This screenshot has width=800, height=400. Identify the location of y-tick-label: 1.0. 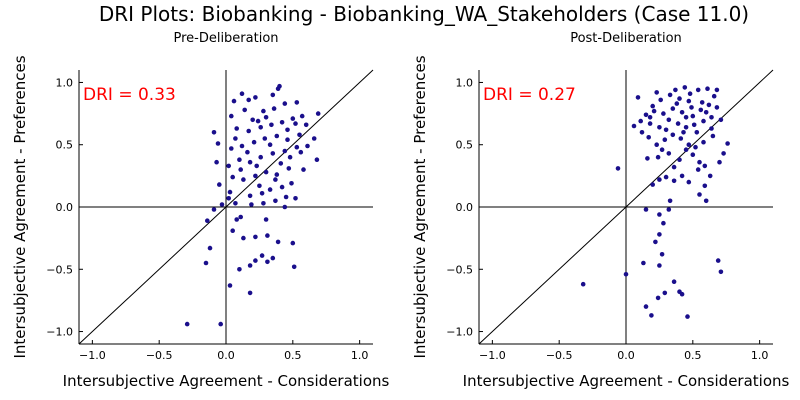
(65, 82).